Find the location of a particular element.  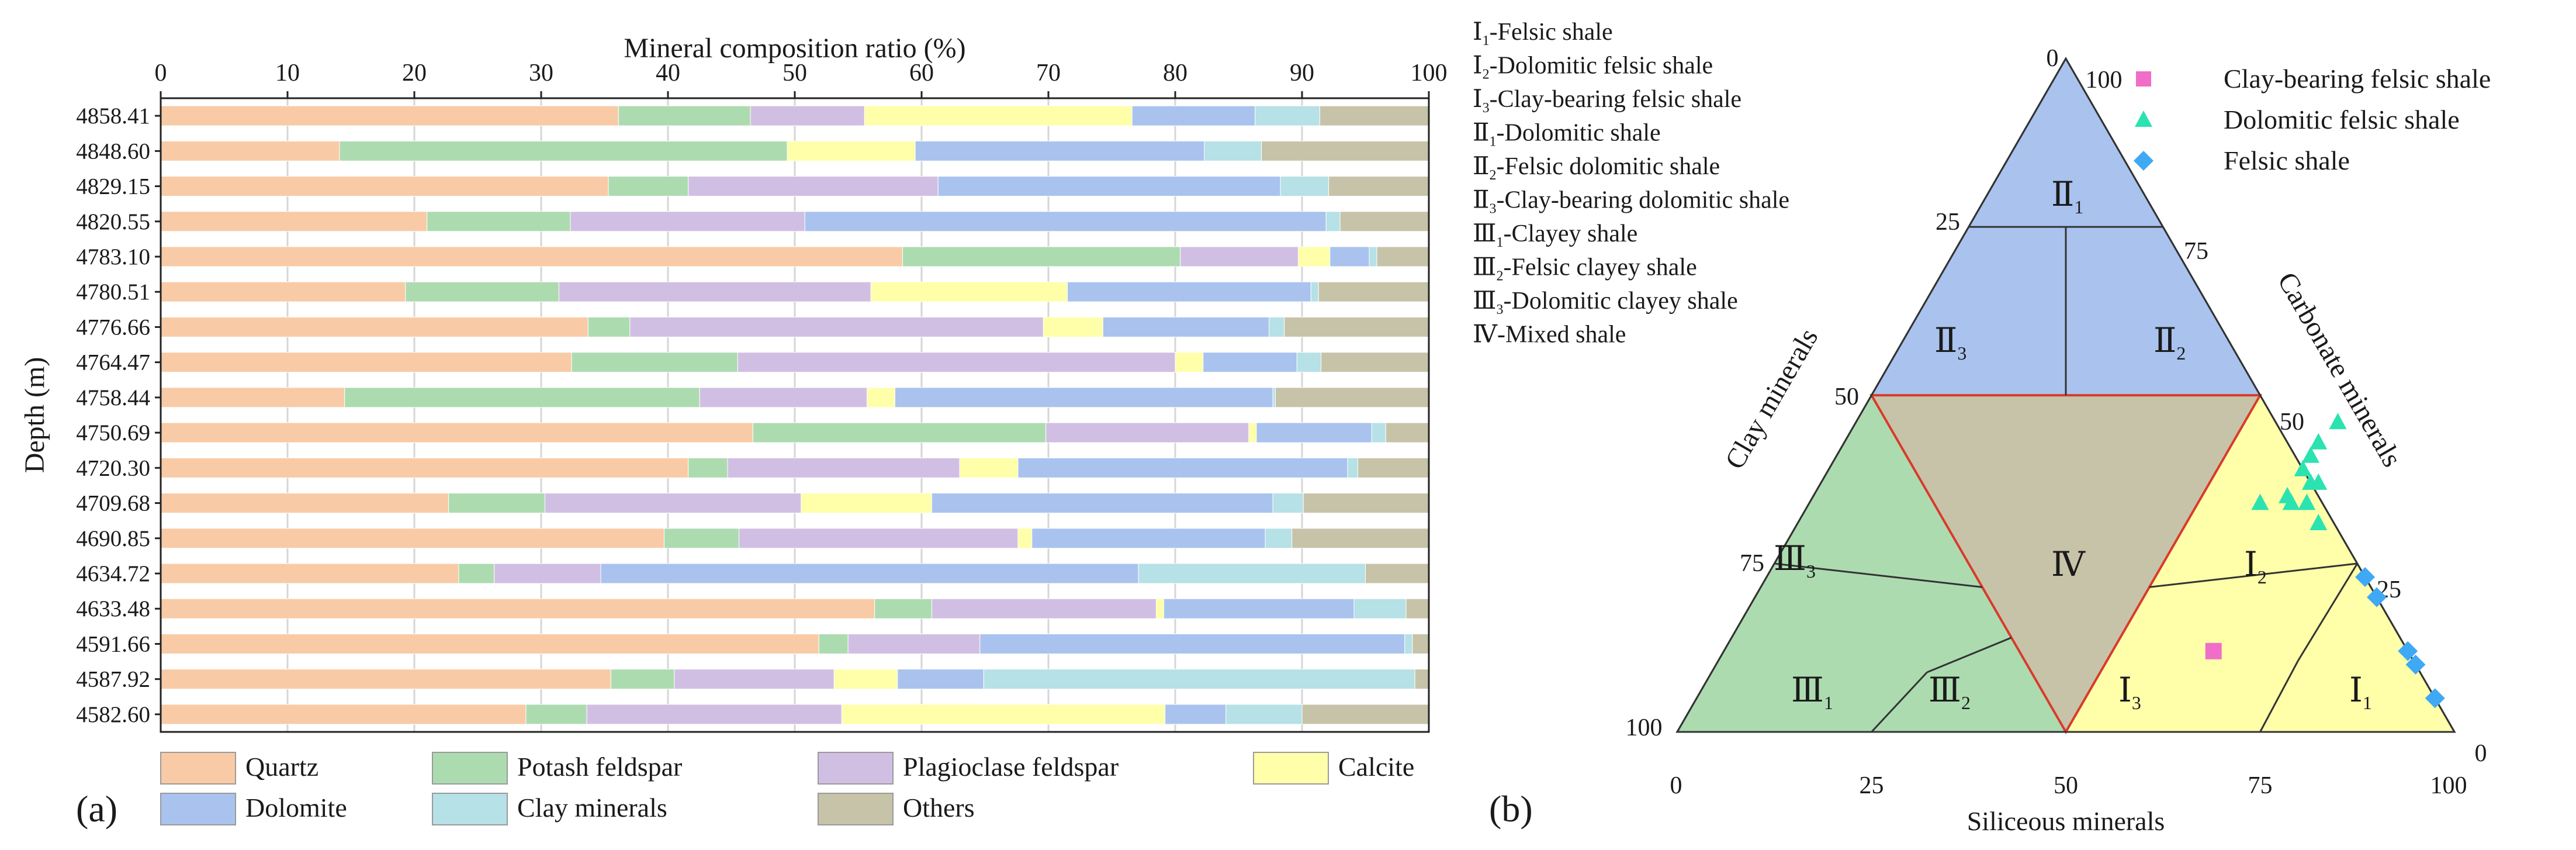

classification-legend-item: Ⅰ2-Dolomitic felsic shale is located at coordinates (1593, 67).